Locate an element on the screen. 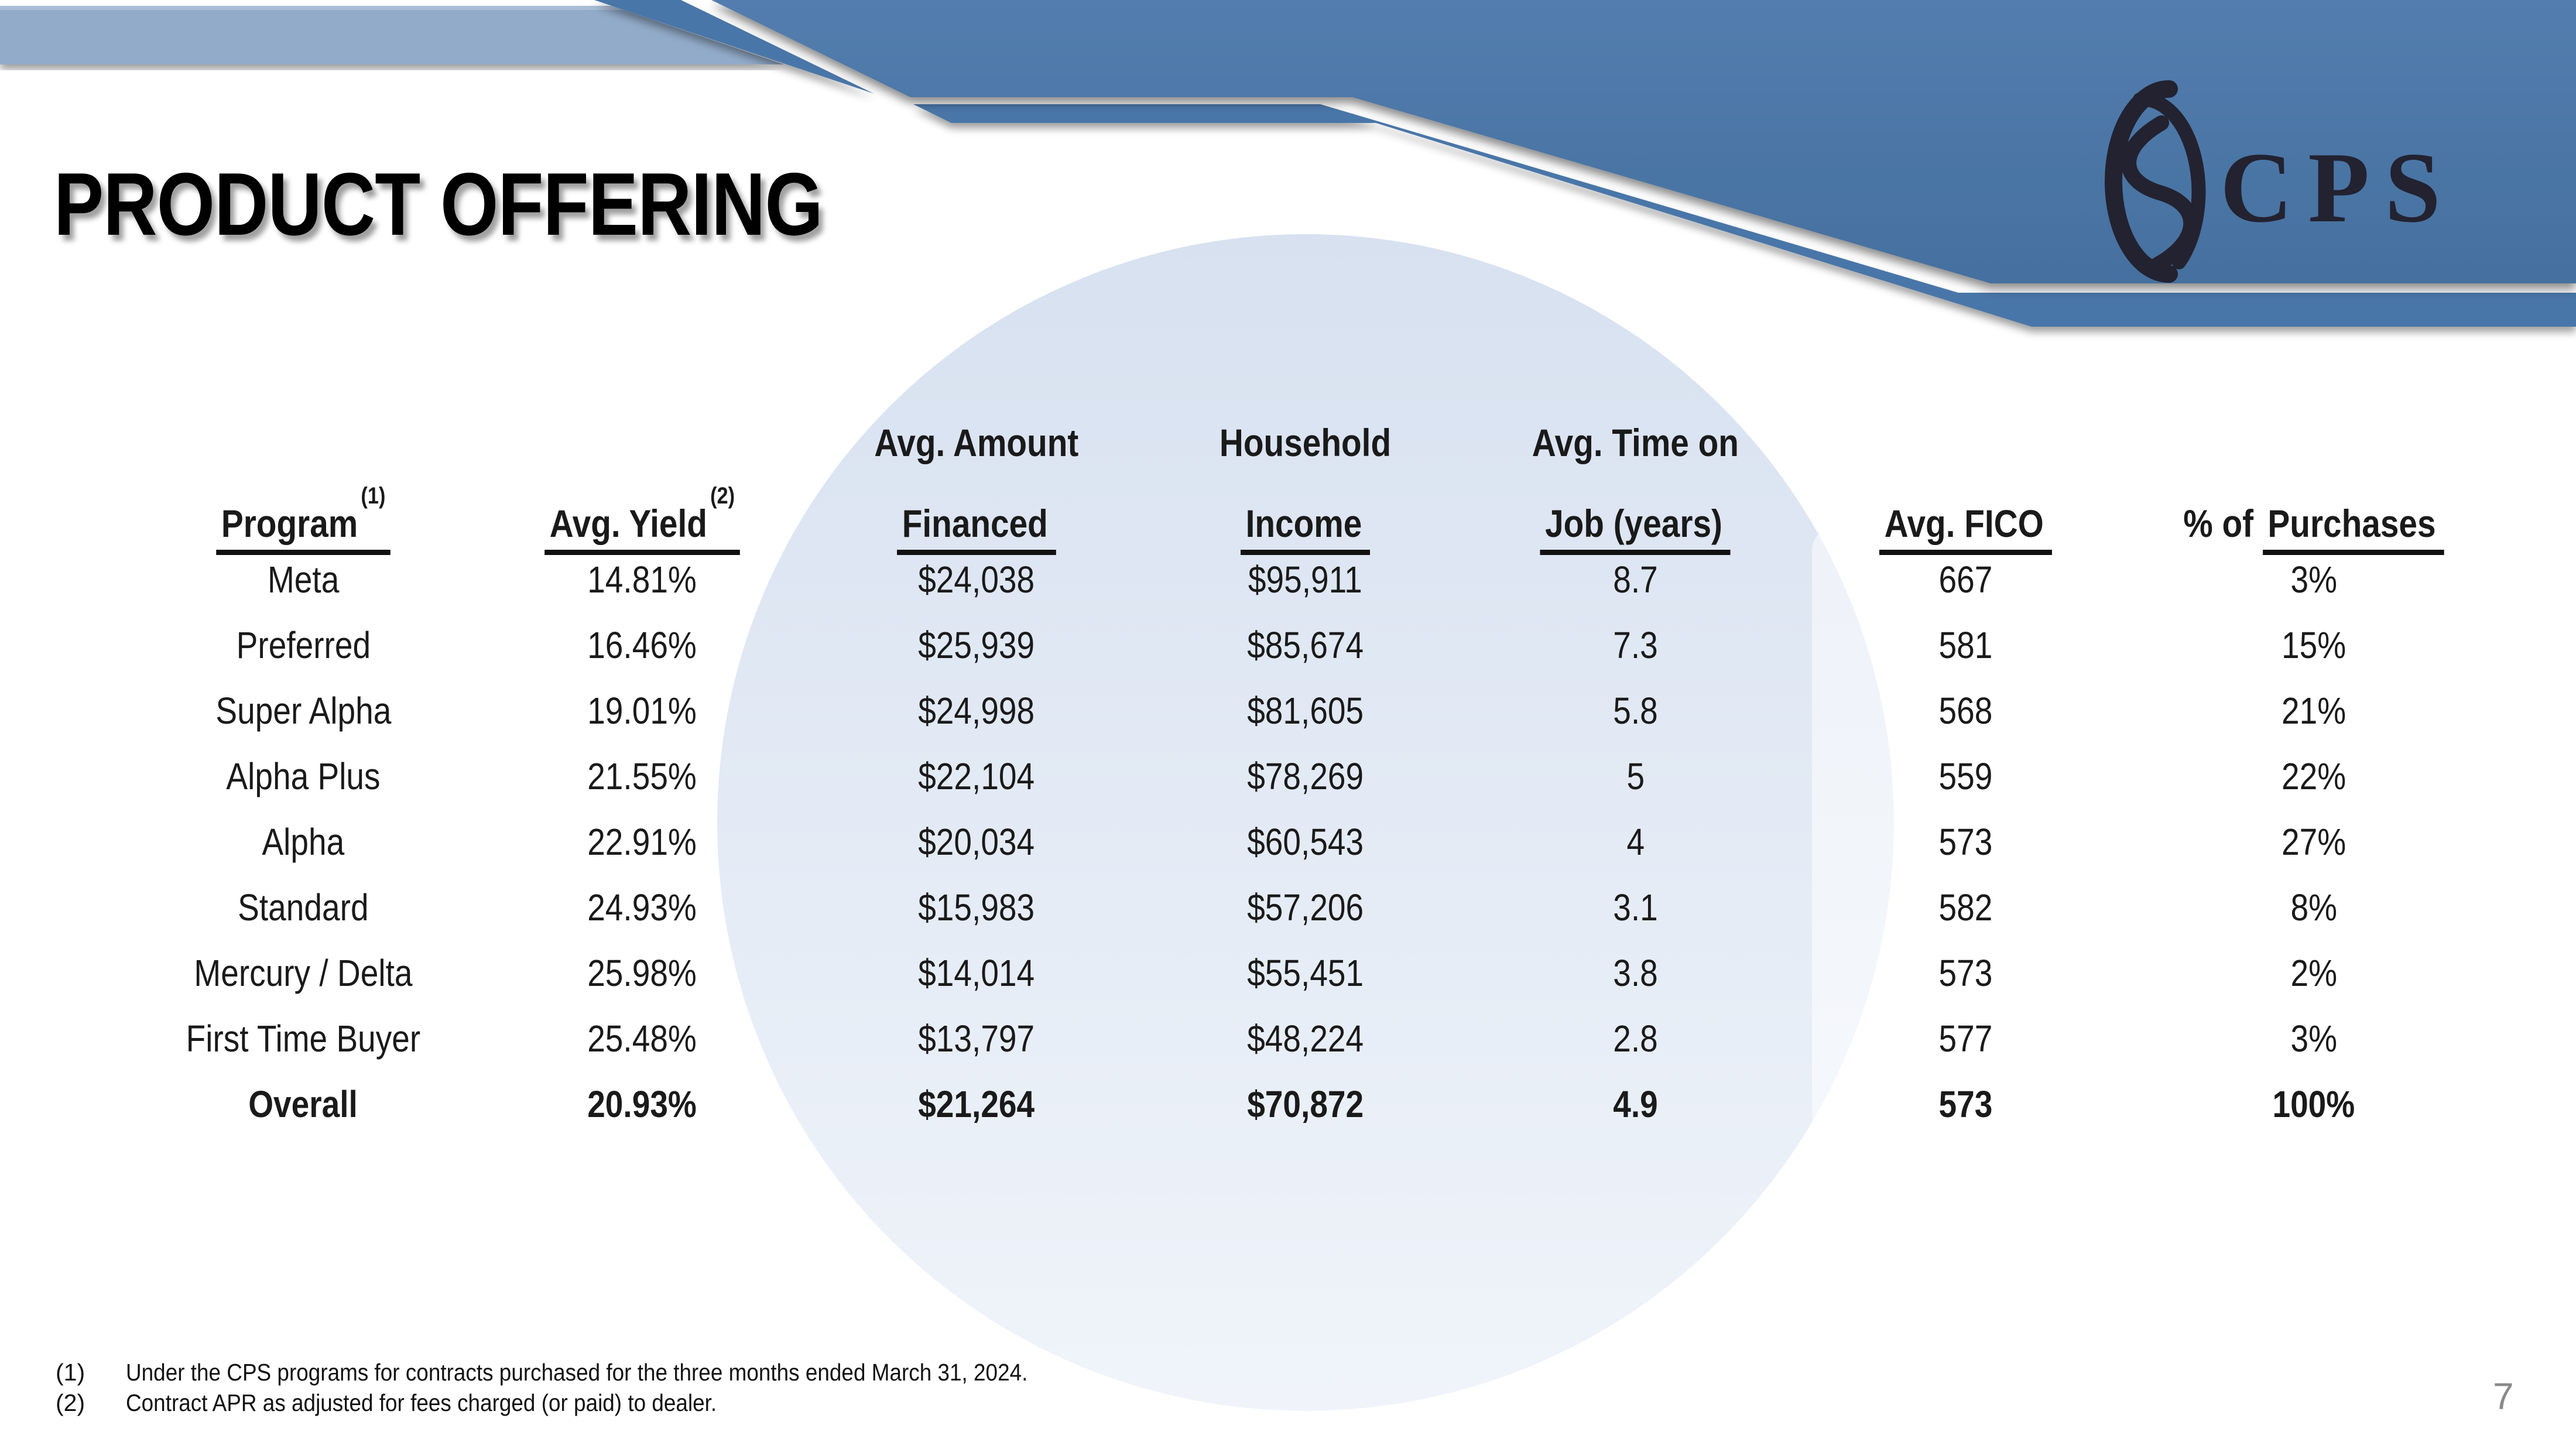  cell-avg-amount-financed: $13,797 is located at coordinates (976, 1039).